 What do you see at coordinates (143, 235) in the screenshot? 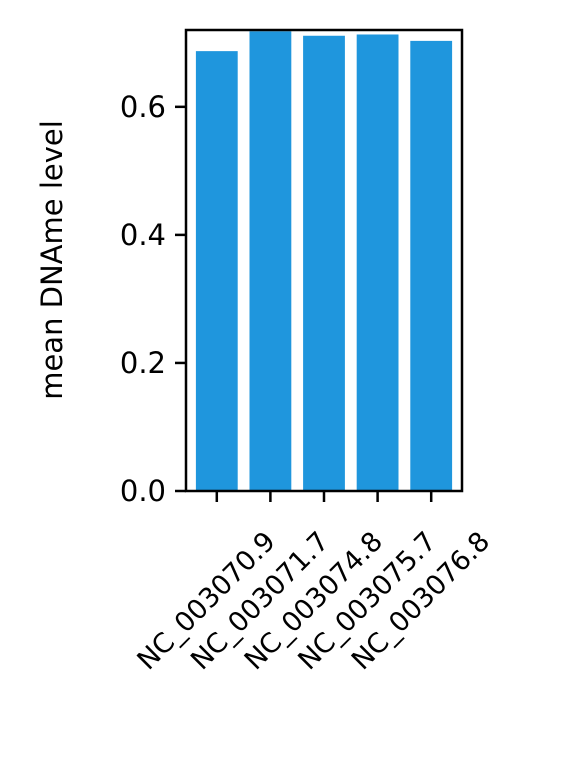
I see `y-tick-label: 0.4` at bounding box center [143, 235].